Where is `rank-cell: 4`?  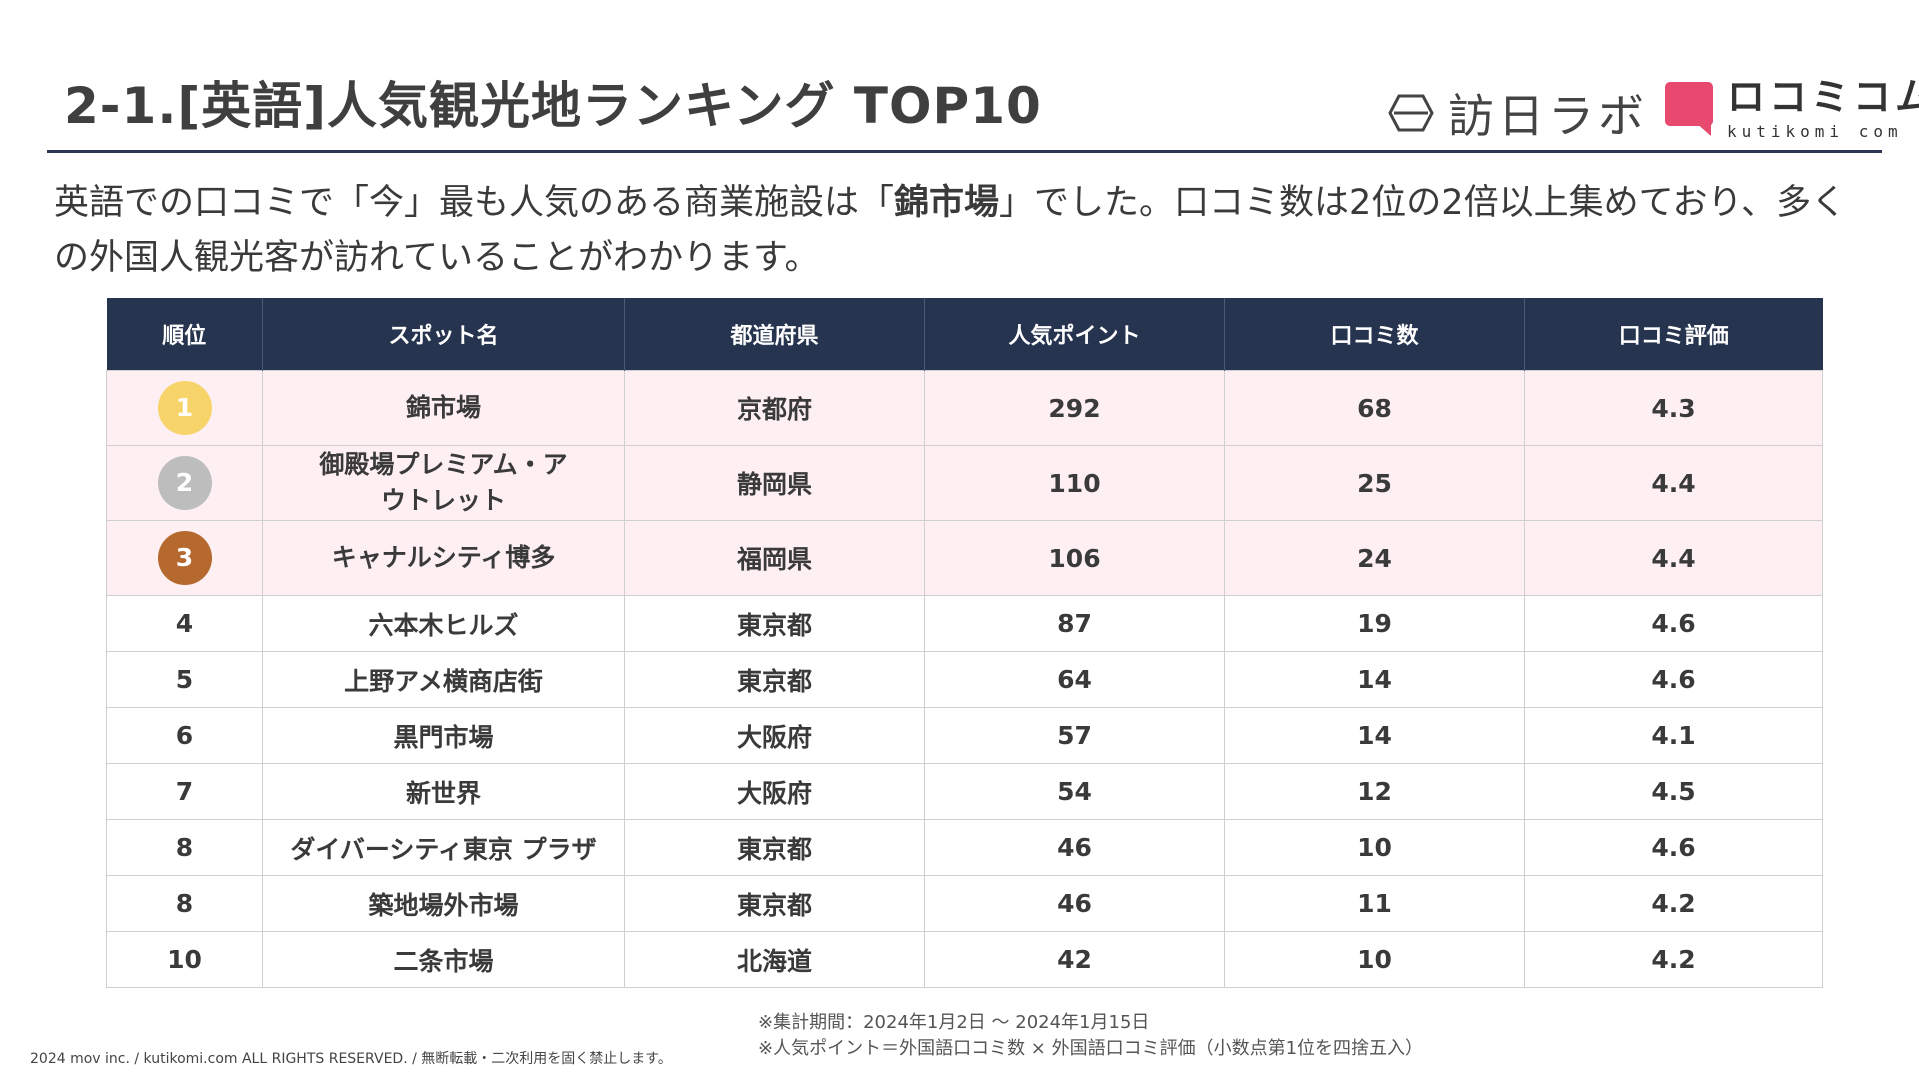 rank-cell: 4 is located at coordinates (184, 623).